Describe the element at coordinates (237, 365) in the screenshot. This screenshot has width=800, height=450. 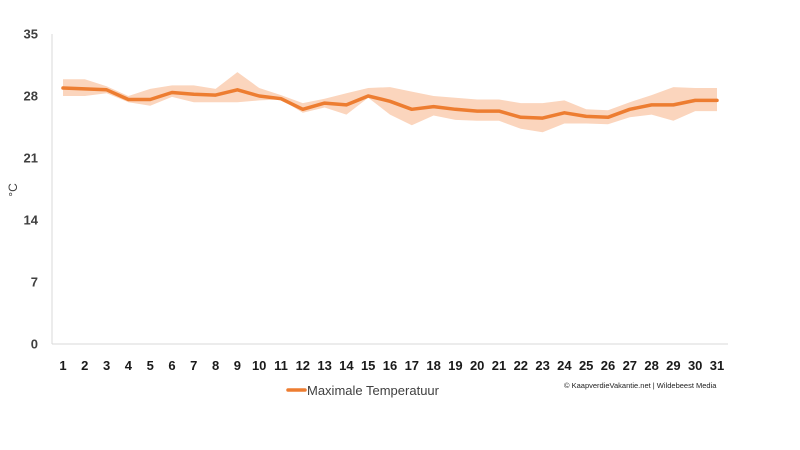
I see `x-tick-label: 9` at that location.